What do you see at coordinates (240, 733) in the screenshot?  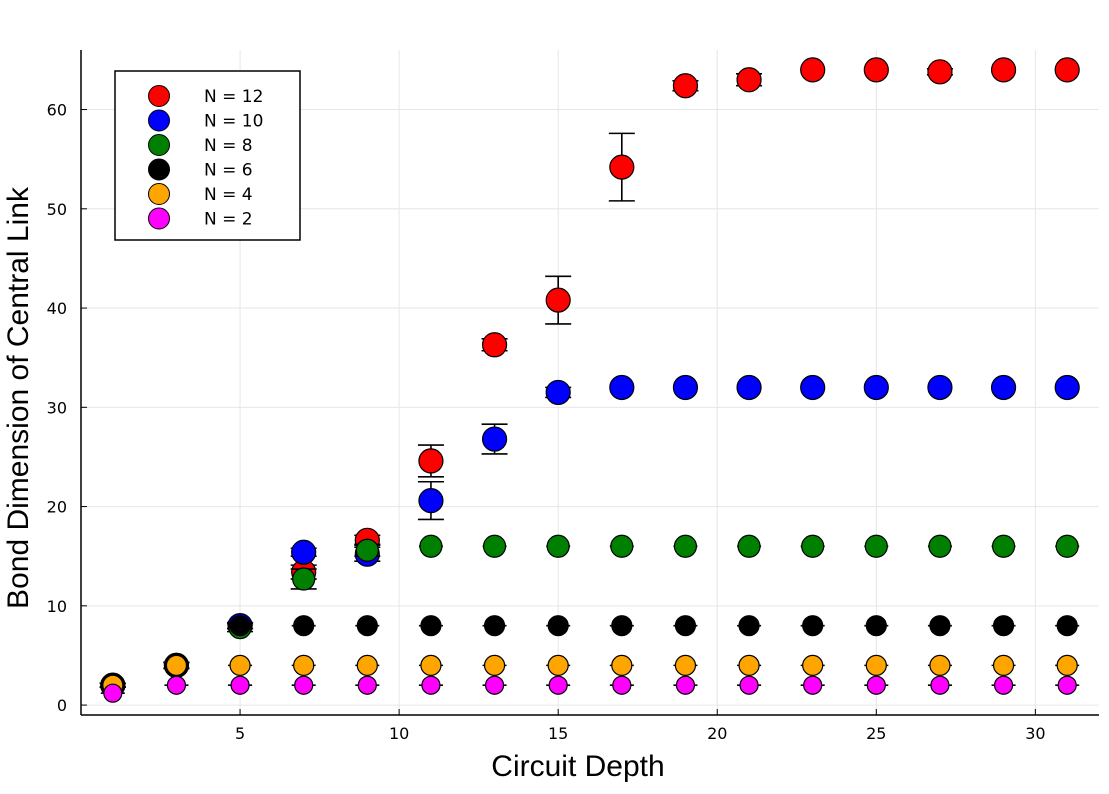 I see `x-tick-label: 5` at bounding box center [240, 733].